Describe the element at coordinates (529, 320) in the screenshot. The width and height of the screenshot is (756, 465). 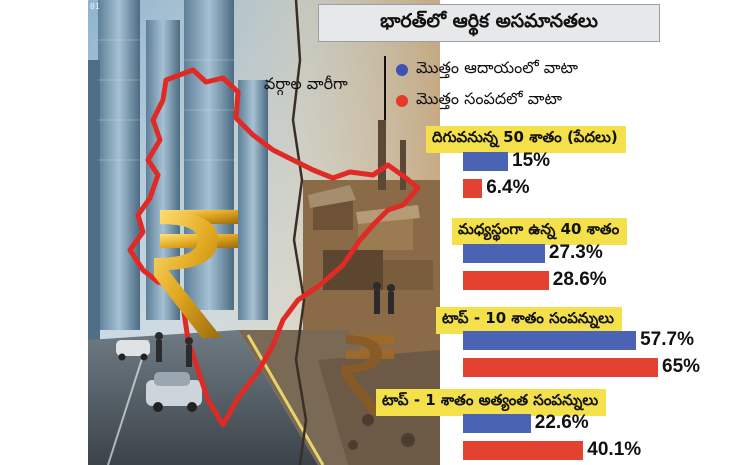
I see `group-heading-top-10: టాప్ - 10 శాతం సంపన్నులు` at that location.